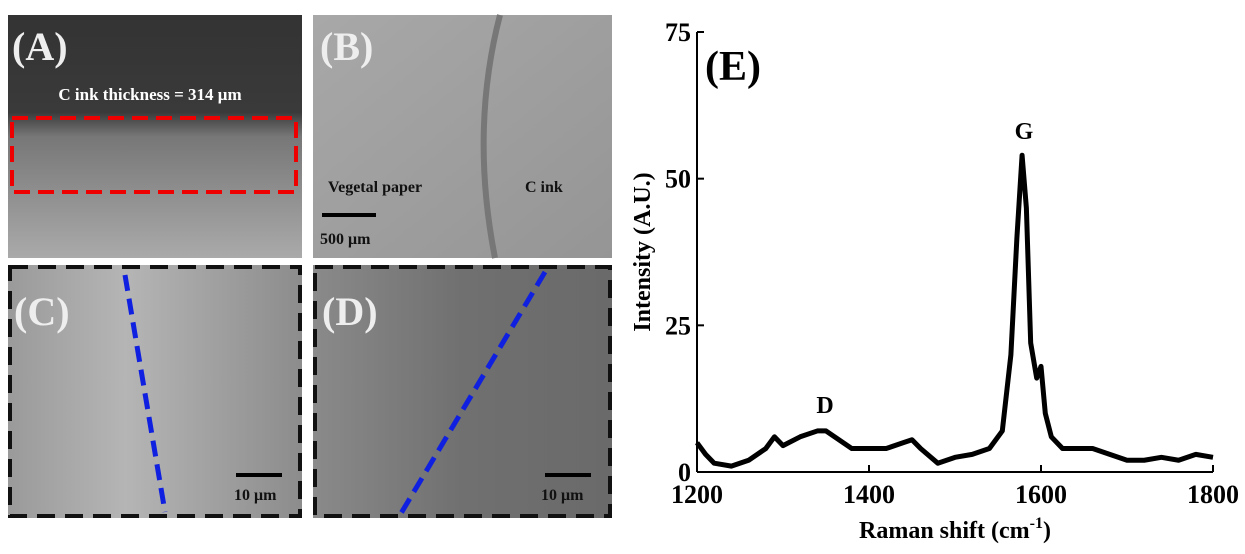 This screenshot has height=554, width=1245. Describe the element at coordinates (1041, 494) in the screenshot. I see `x-tick-label: 1600` at that location.